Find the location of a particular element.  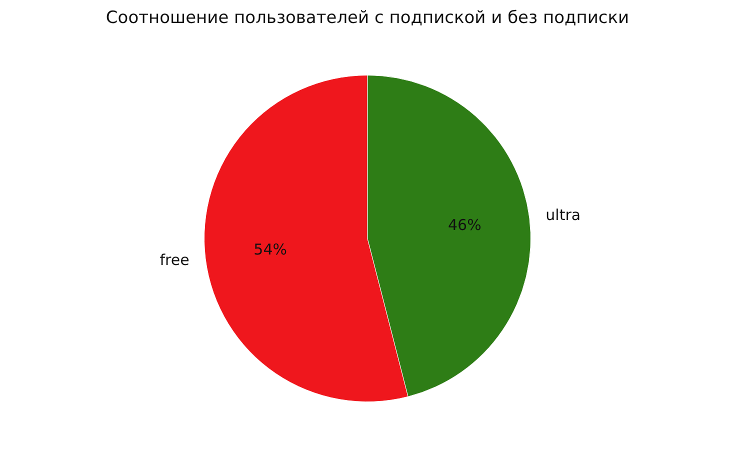

slice-label: ultra is located at coordinates (563, 215).